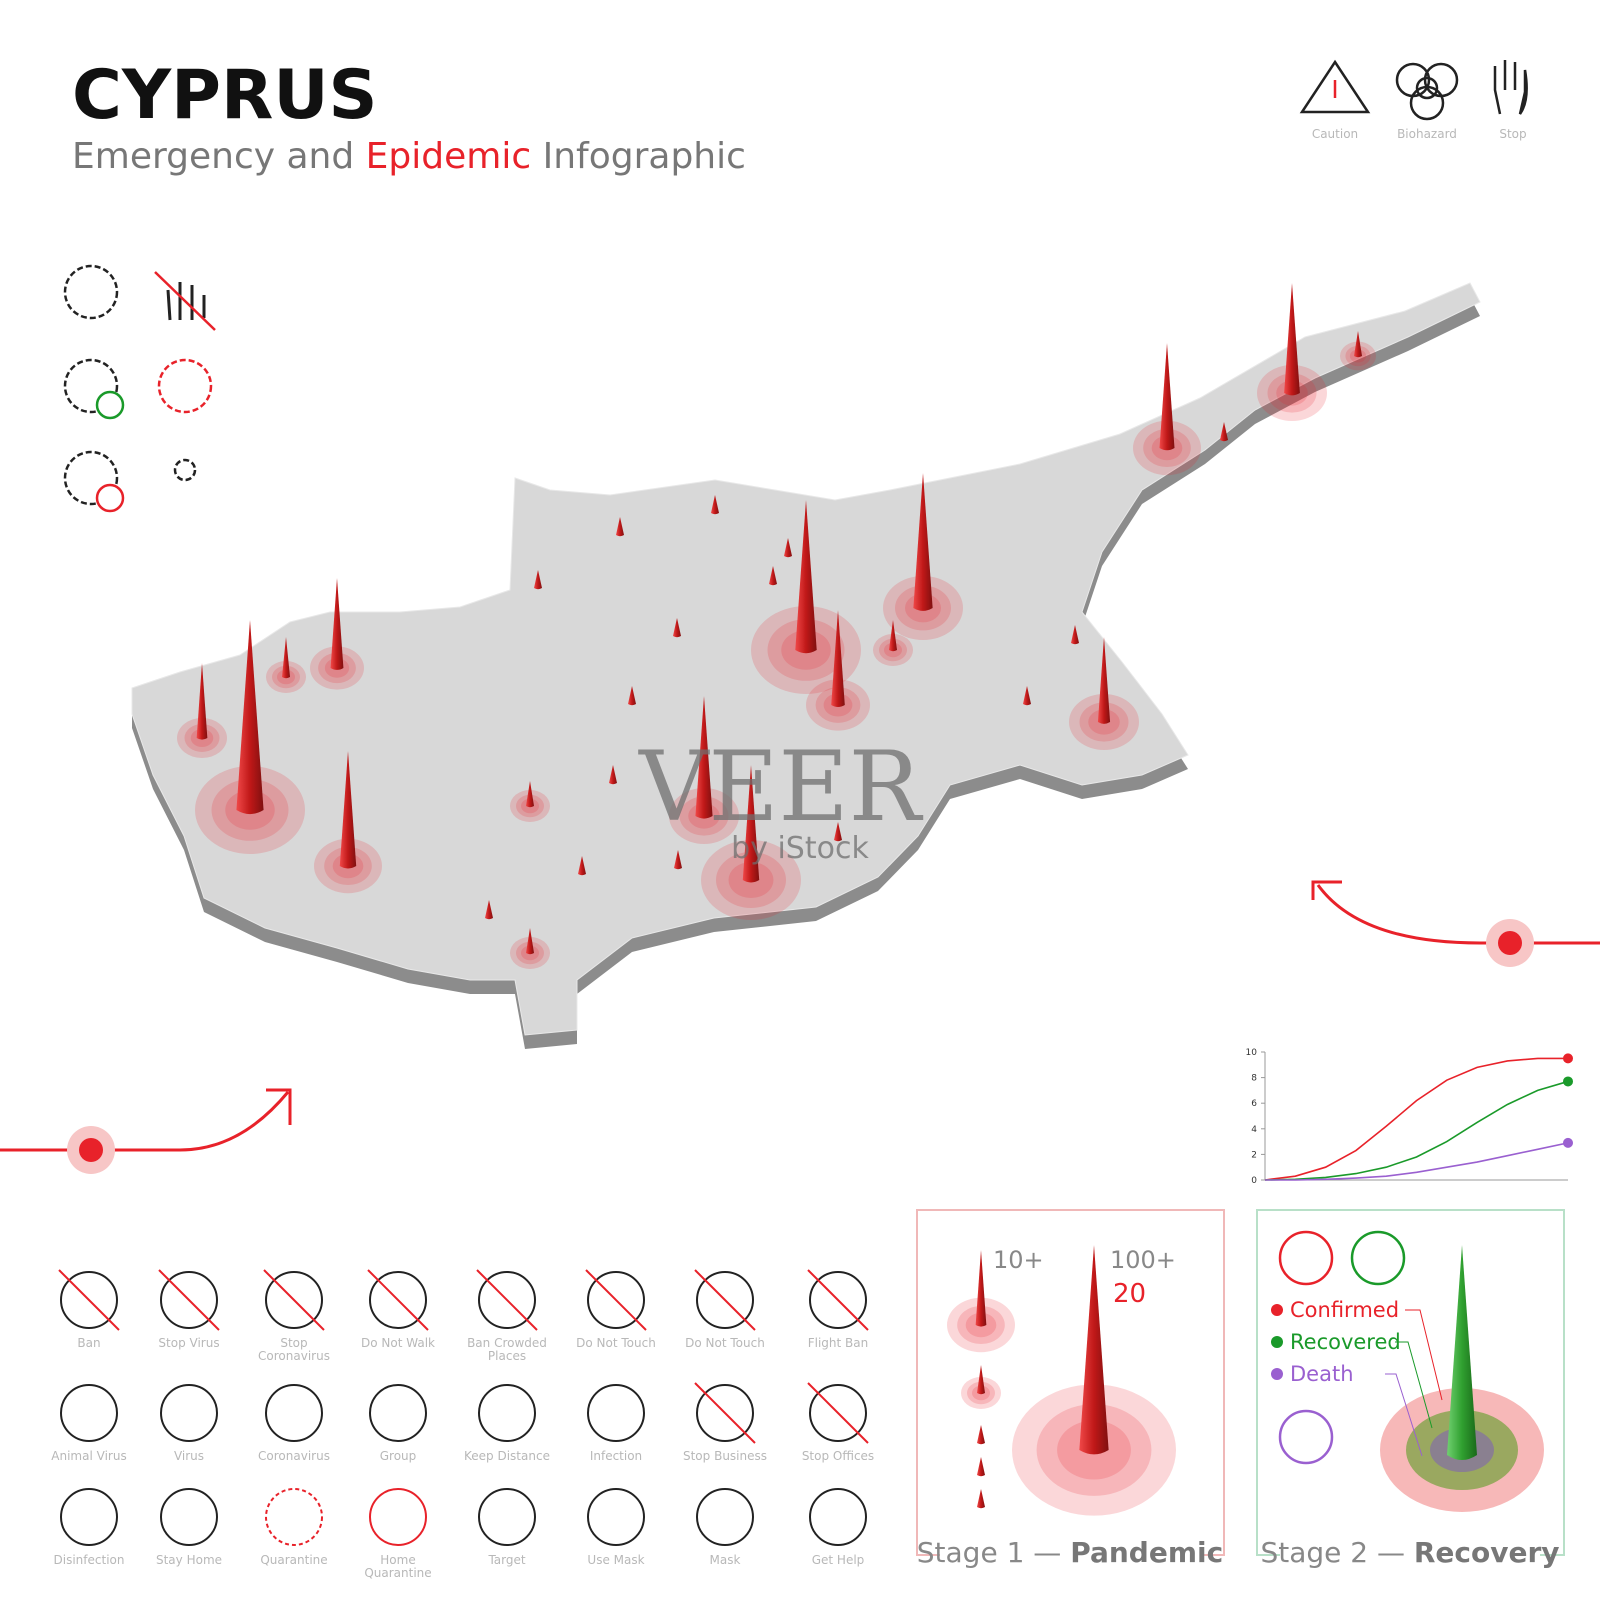 This screenshot has height=1600, width=1600. What do you see at coordinates (189, 1456) in the screenshot?
I see `icon-label: Virus` at bounding box center [189, 1456].